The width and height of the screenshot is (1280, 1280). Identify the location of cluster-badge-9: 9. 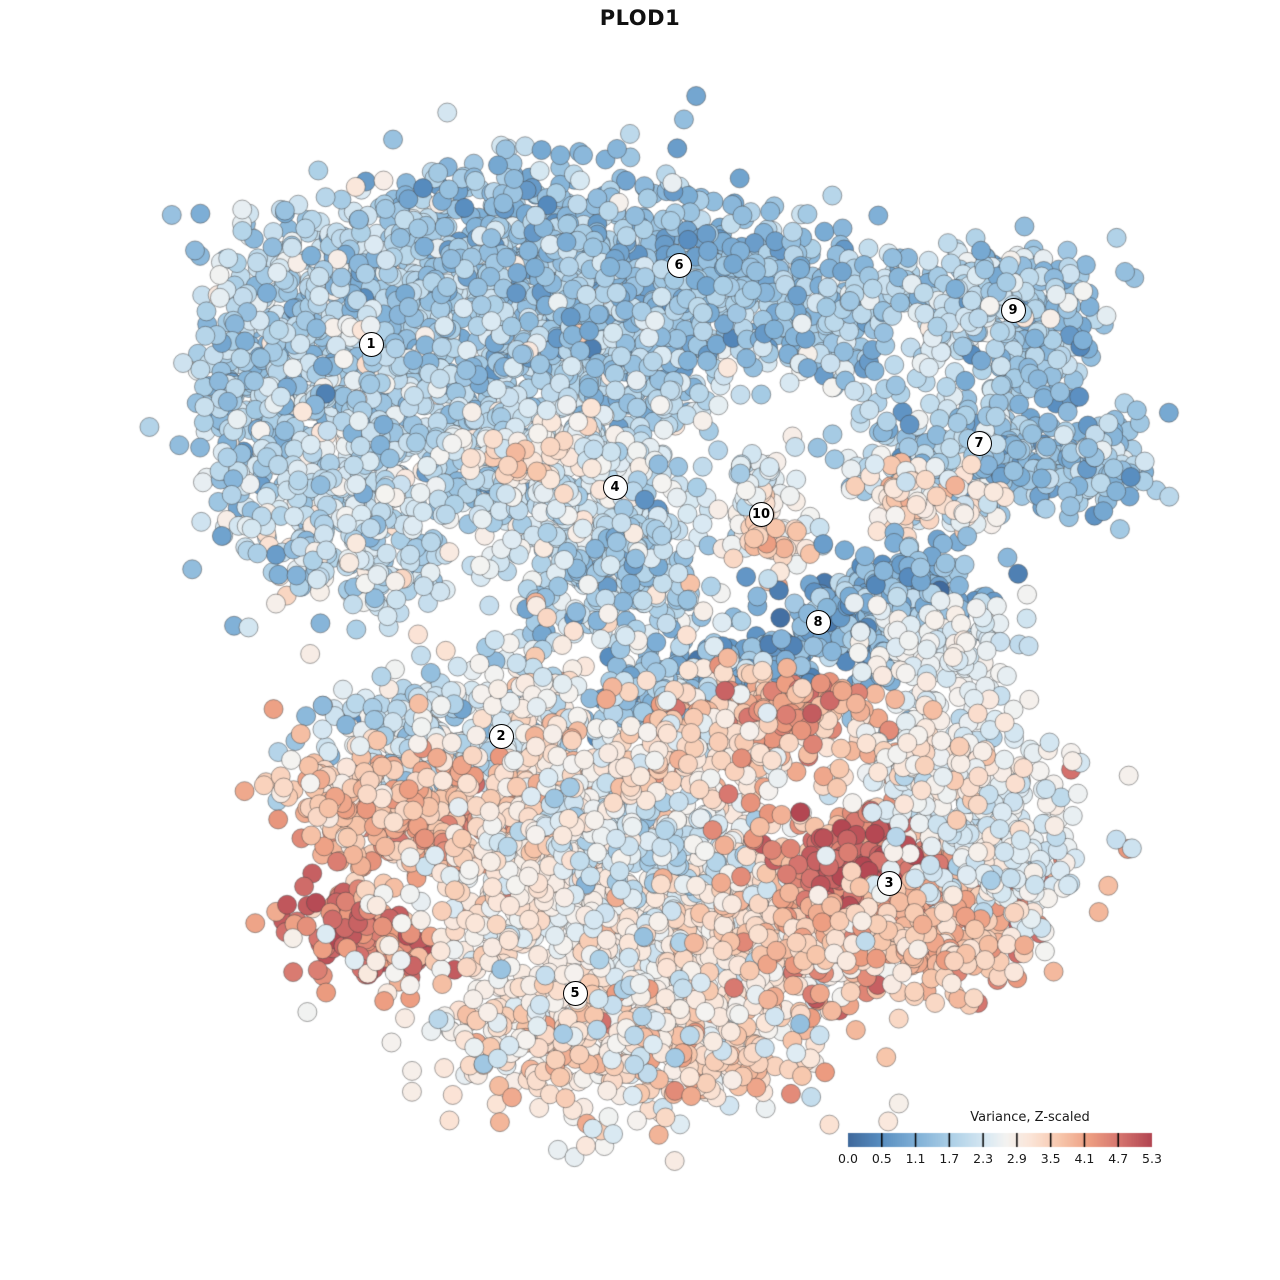
(1013, 310).